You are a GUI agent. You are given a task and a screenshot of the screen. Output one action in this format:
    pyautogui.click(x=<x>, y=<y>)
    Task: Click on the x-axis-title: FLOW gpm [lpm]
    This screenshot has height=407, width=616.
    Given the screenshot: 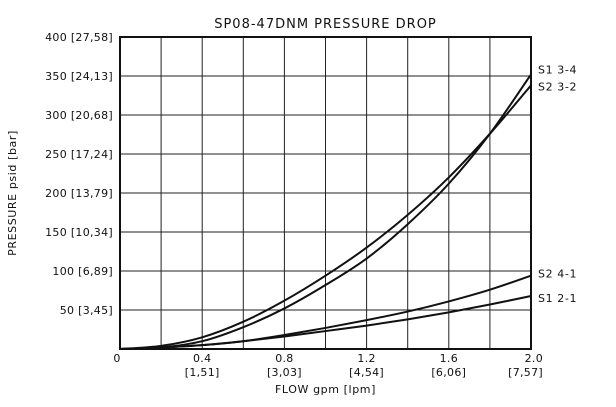 What is the action you would take?
    pyautogui.click(x=325, y=389)
    